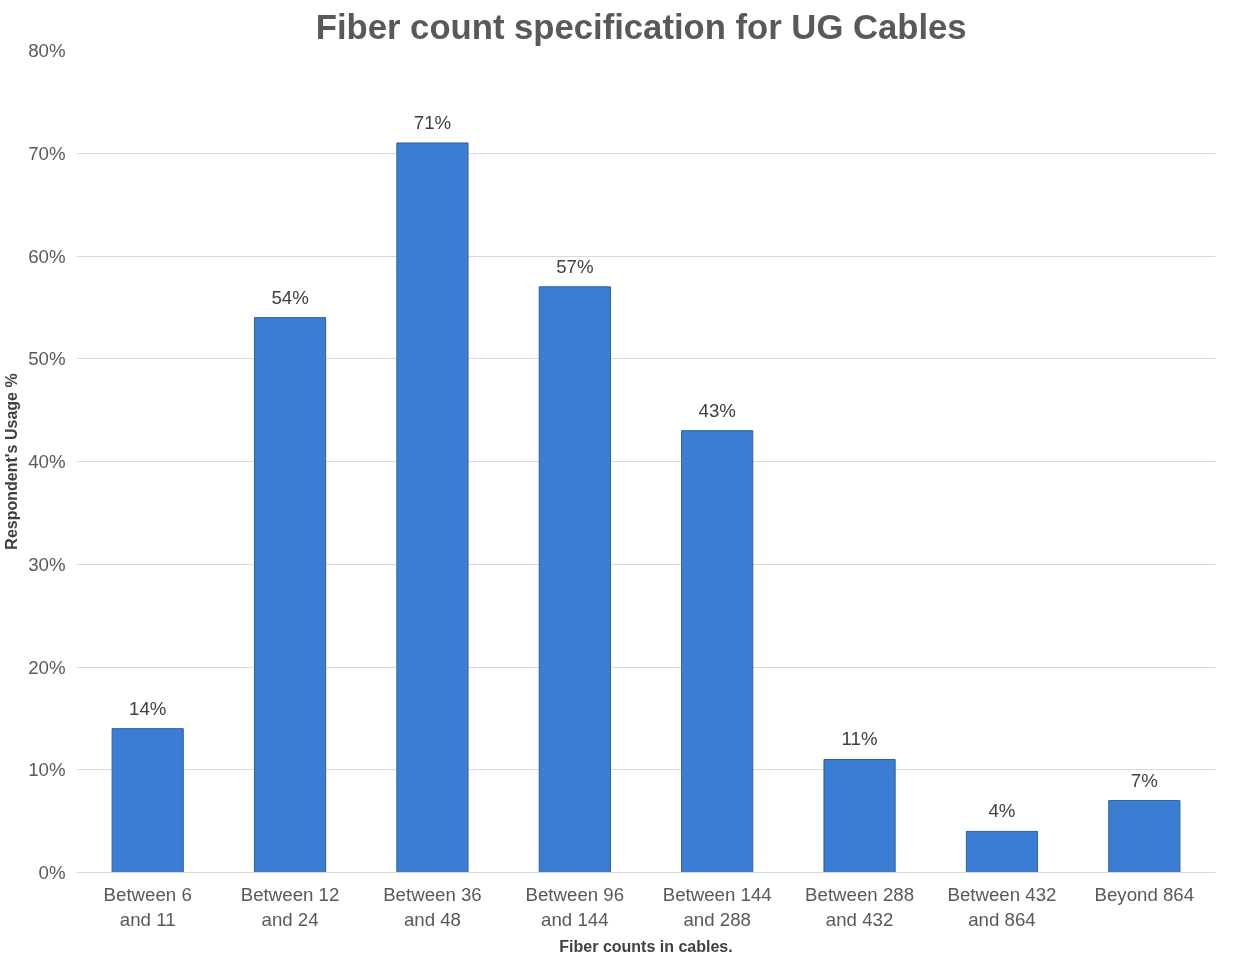 Image resolution: width=1255 pixels, height=967 pixels. I want to click on data-label: 7%, so click(1144, 780).